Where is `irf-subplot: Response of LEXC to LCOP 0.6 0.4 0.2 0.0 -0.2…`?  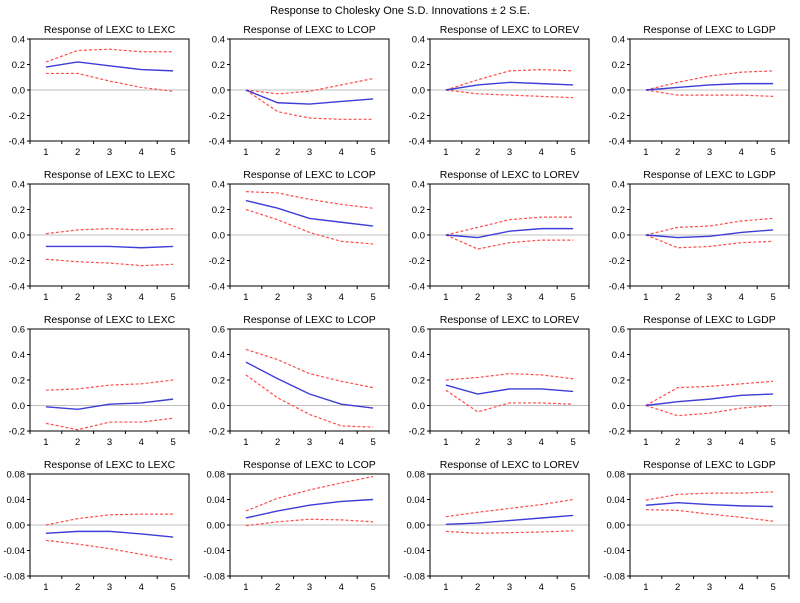 irf-subplot: Response of LEXC to LCOP 0.6 0.4 0.2 0.0 -0.2… is located at coordinates (300, 384).